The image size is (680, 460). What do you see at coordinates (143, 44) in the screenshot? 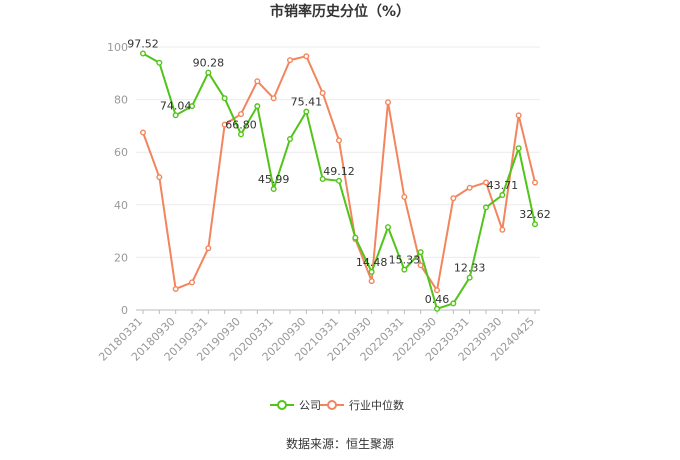
I see `data-label: 97.52` at bounding box center [143, 44].